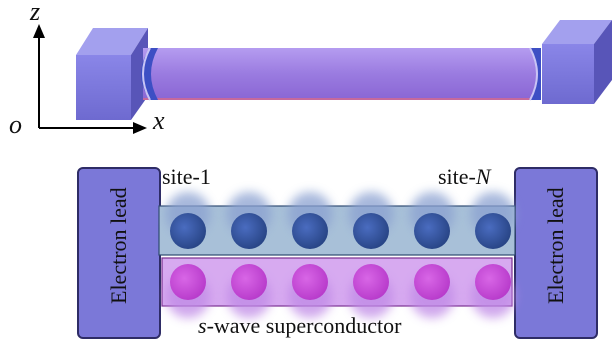 This screenshot has height=348, width=616. I want to click on chain-box, so click(337, 230).